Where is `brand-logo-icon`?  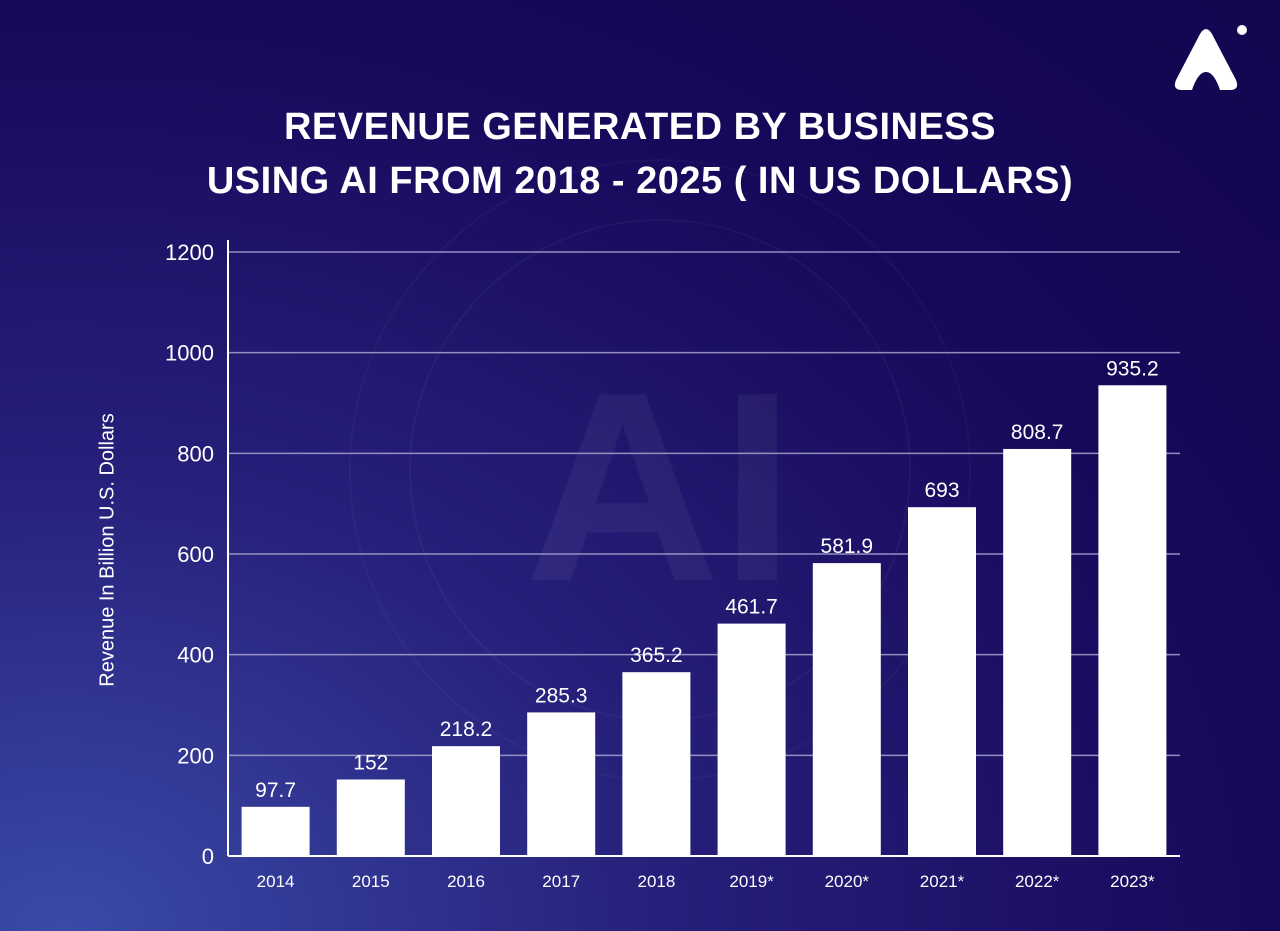 brand-logo-icon is located at coordinates (1210, 57).